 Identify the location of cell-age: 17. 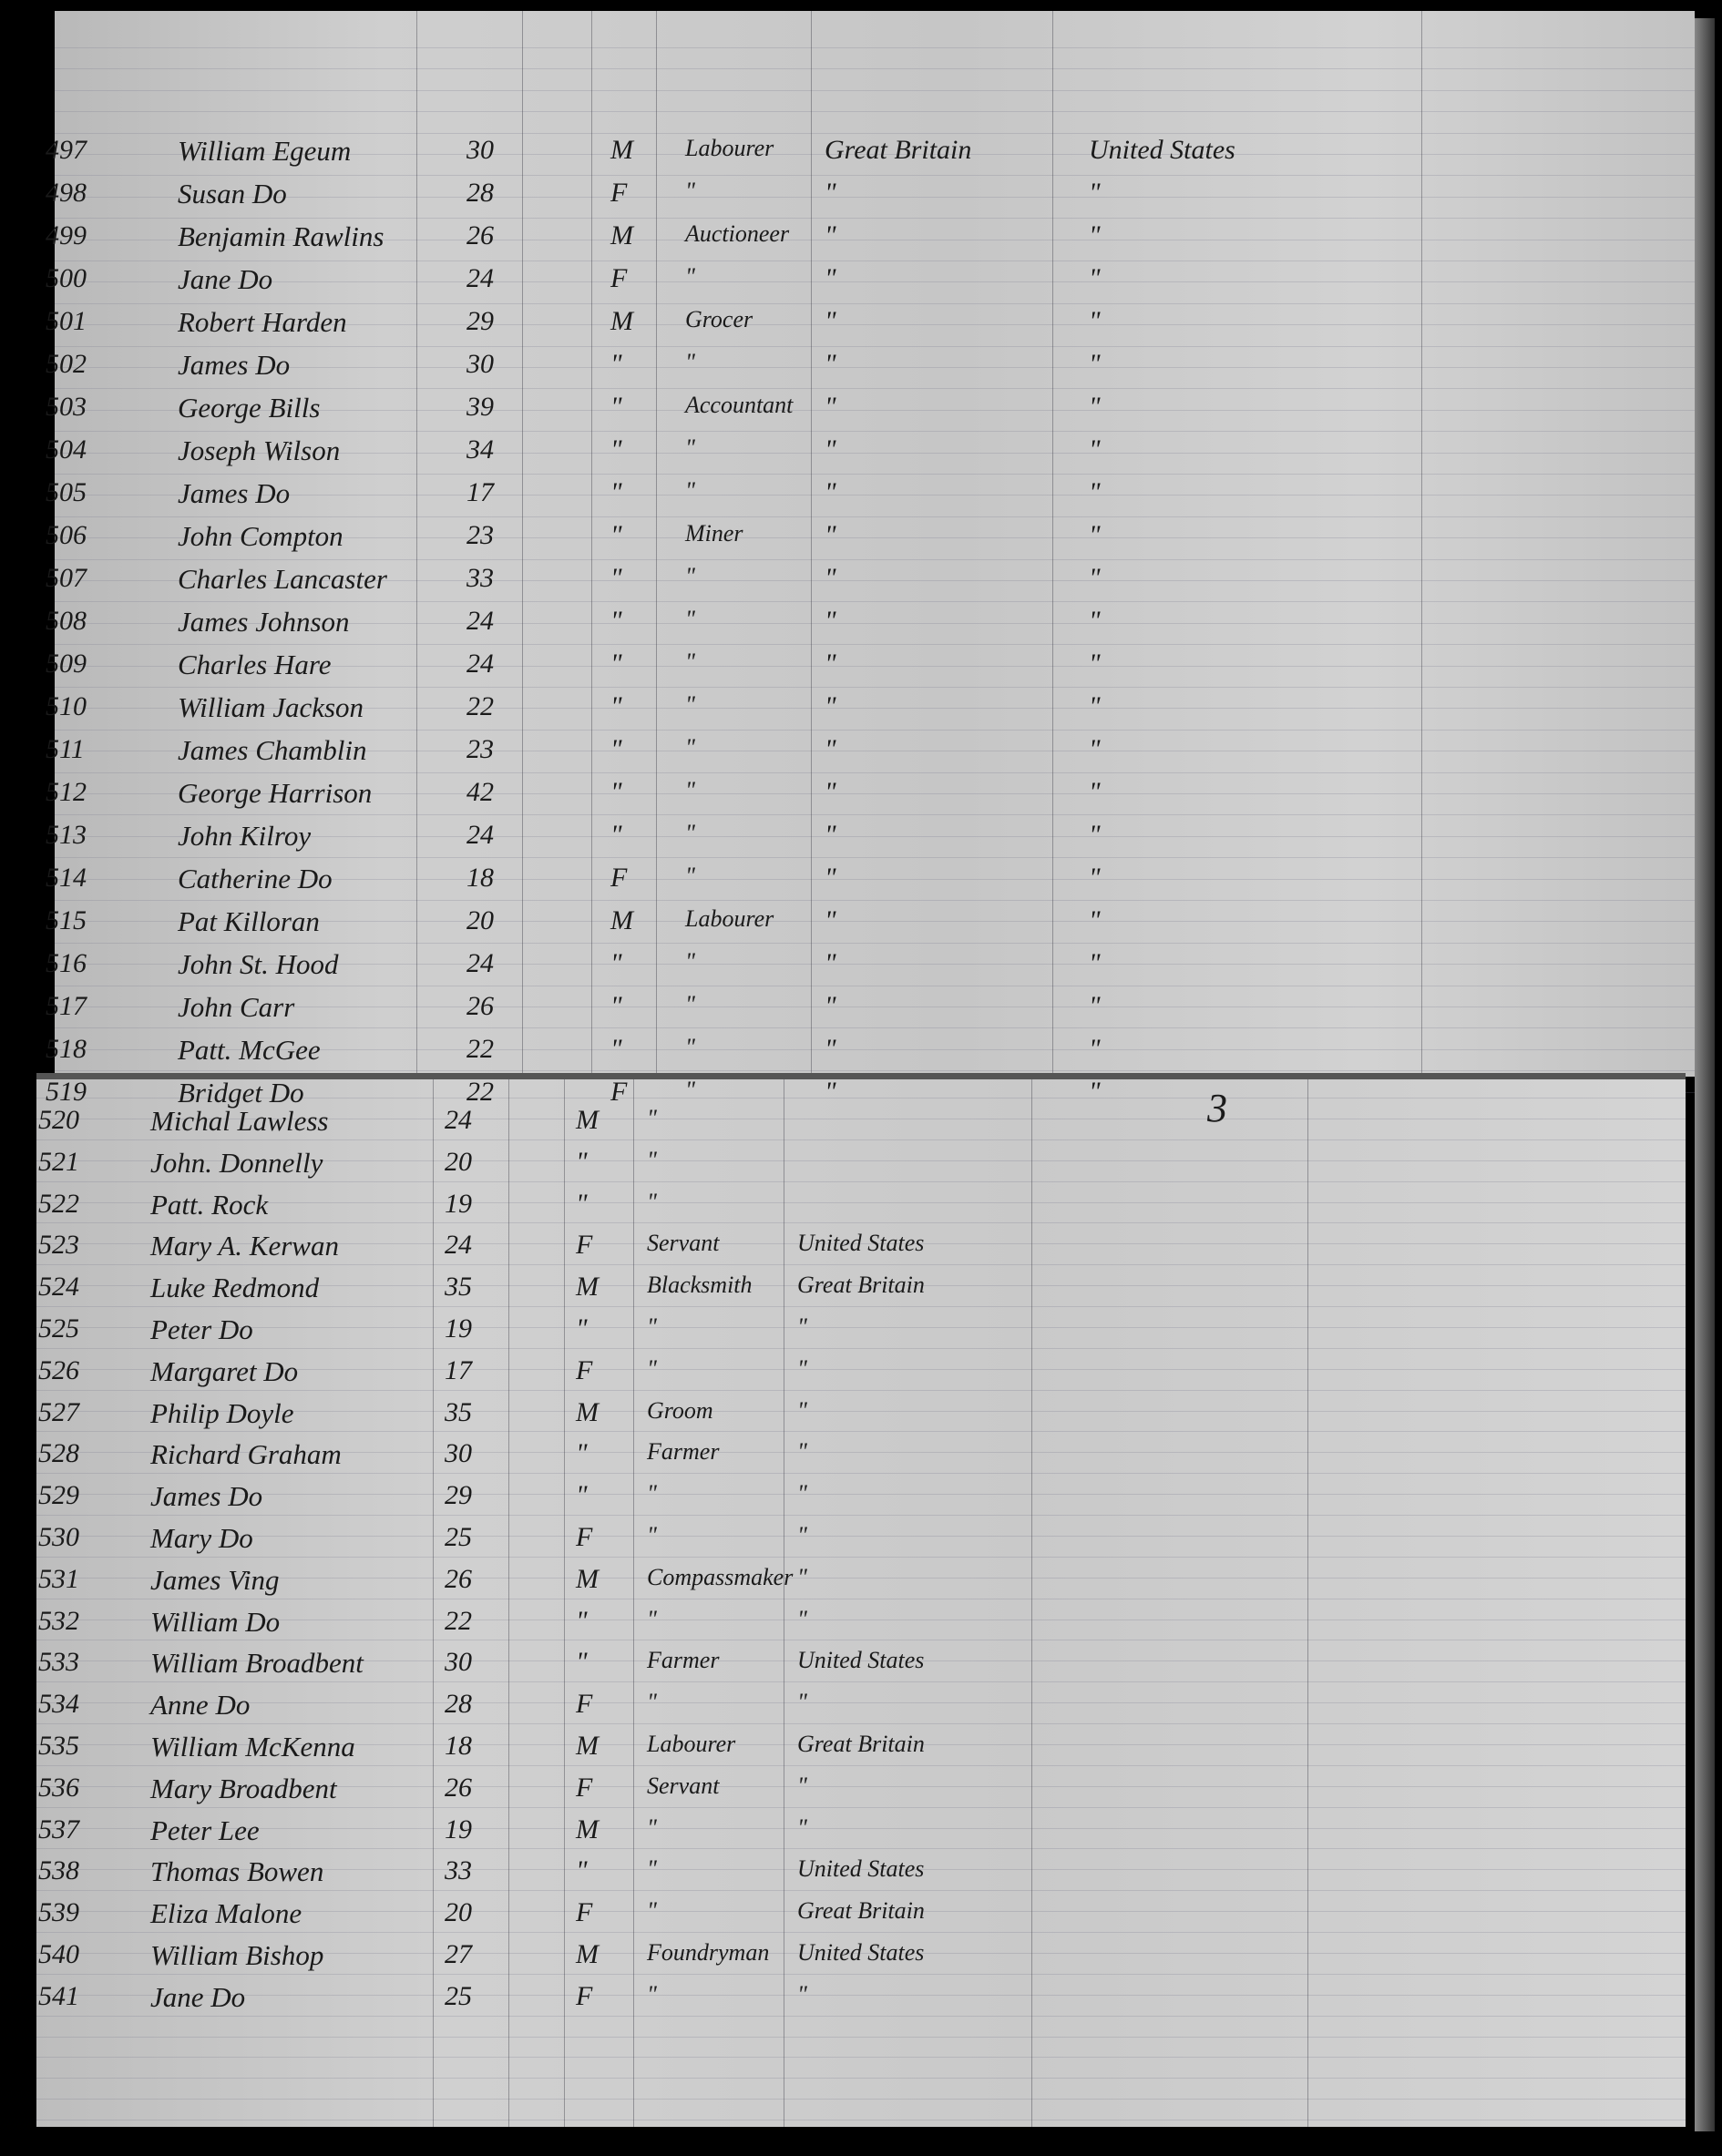
(458, 1370).